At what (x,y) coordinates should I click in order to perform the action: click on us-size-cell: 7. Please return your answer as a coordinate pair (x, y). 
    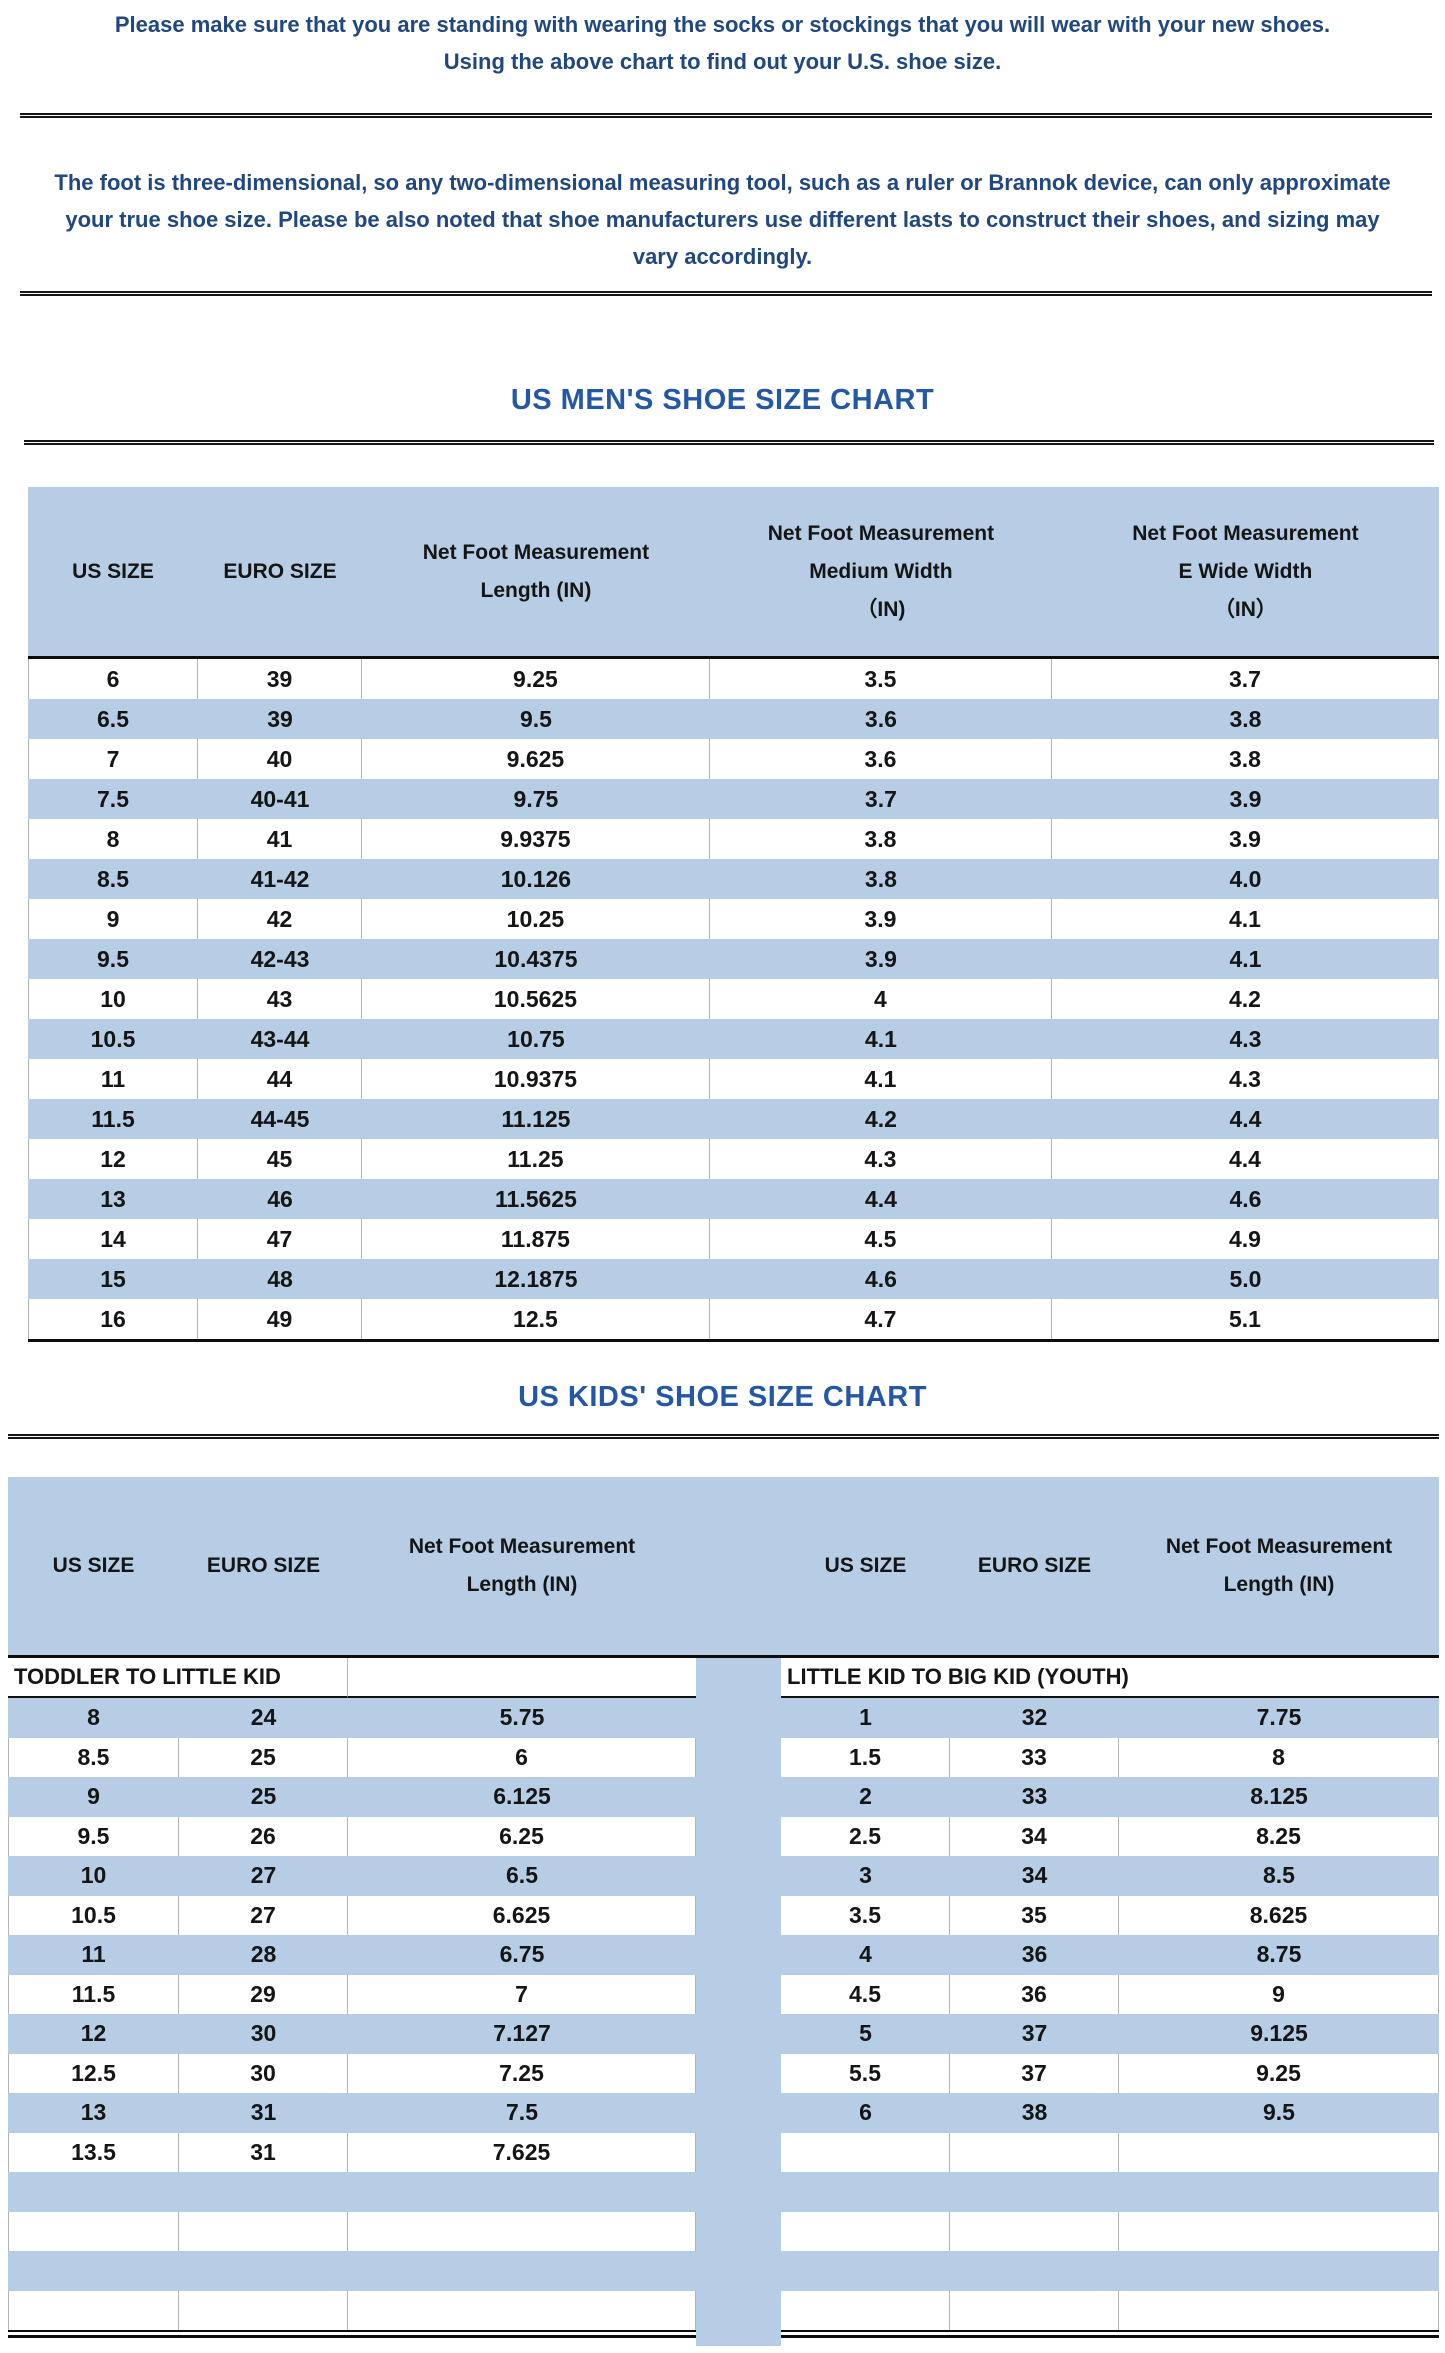
    Looking at the image, I should click on (113, 759).